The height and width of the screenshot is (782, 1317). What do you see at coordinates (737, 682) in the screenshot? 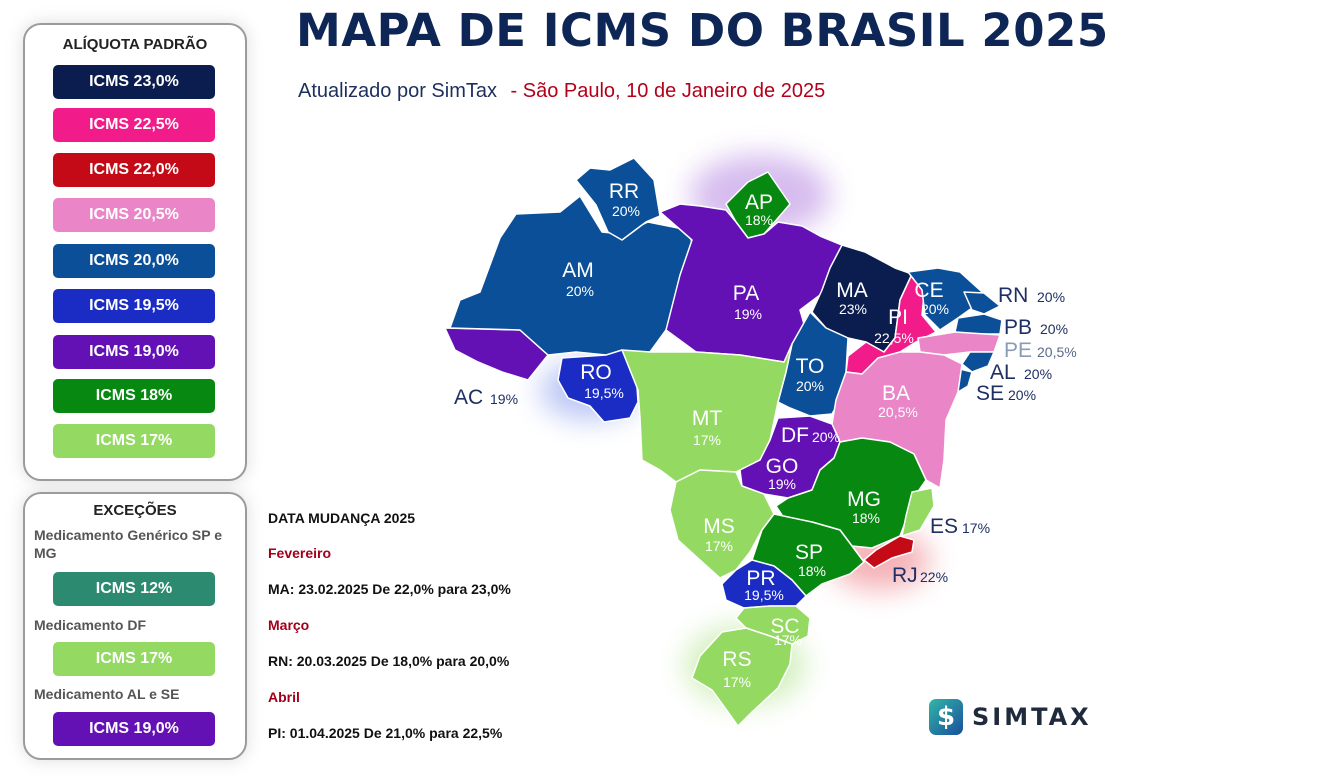
I see `state-rate-rs: 17%` at bounding box center [737, 682].